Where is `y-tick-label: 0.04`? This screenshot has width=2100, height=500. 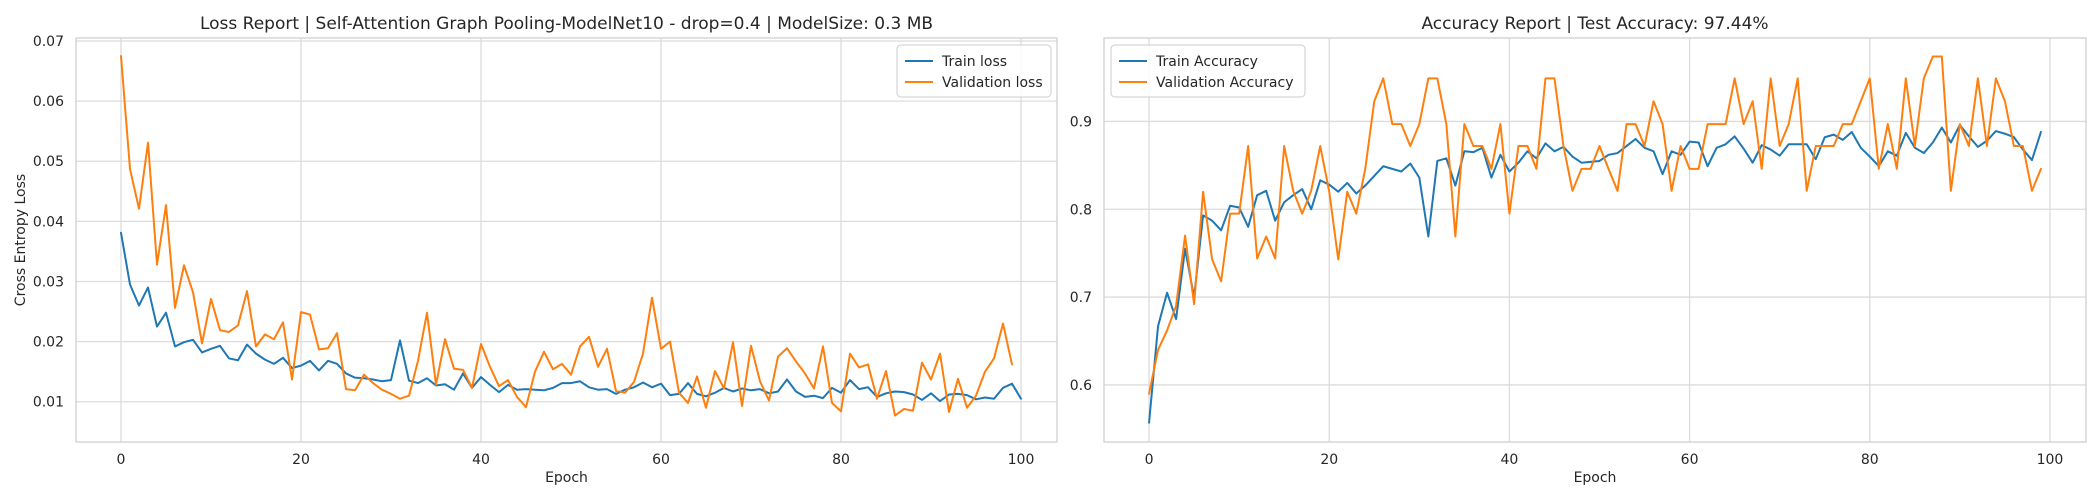 y-tick-label: 0.04 is located at coordinates (48, 222).